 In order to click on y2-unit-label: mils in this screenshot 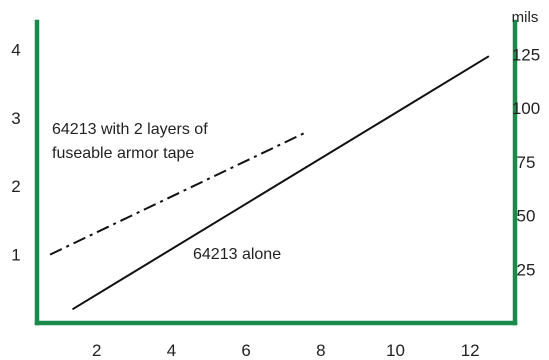, I will do `click(525, 17)`.